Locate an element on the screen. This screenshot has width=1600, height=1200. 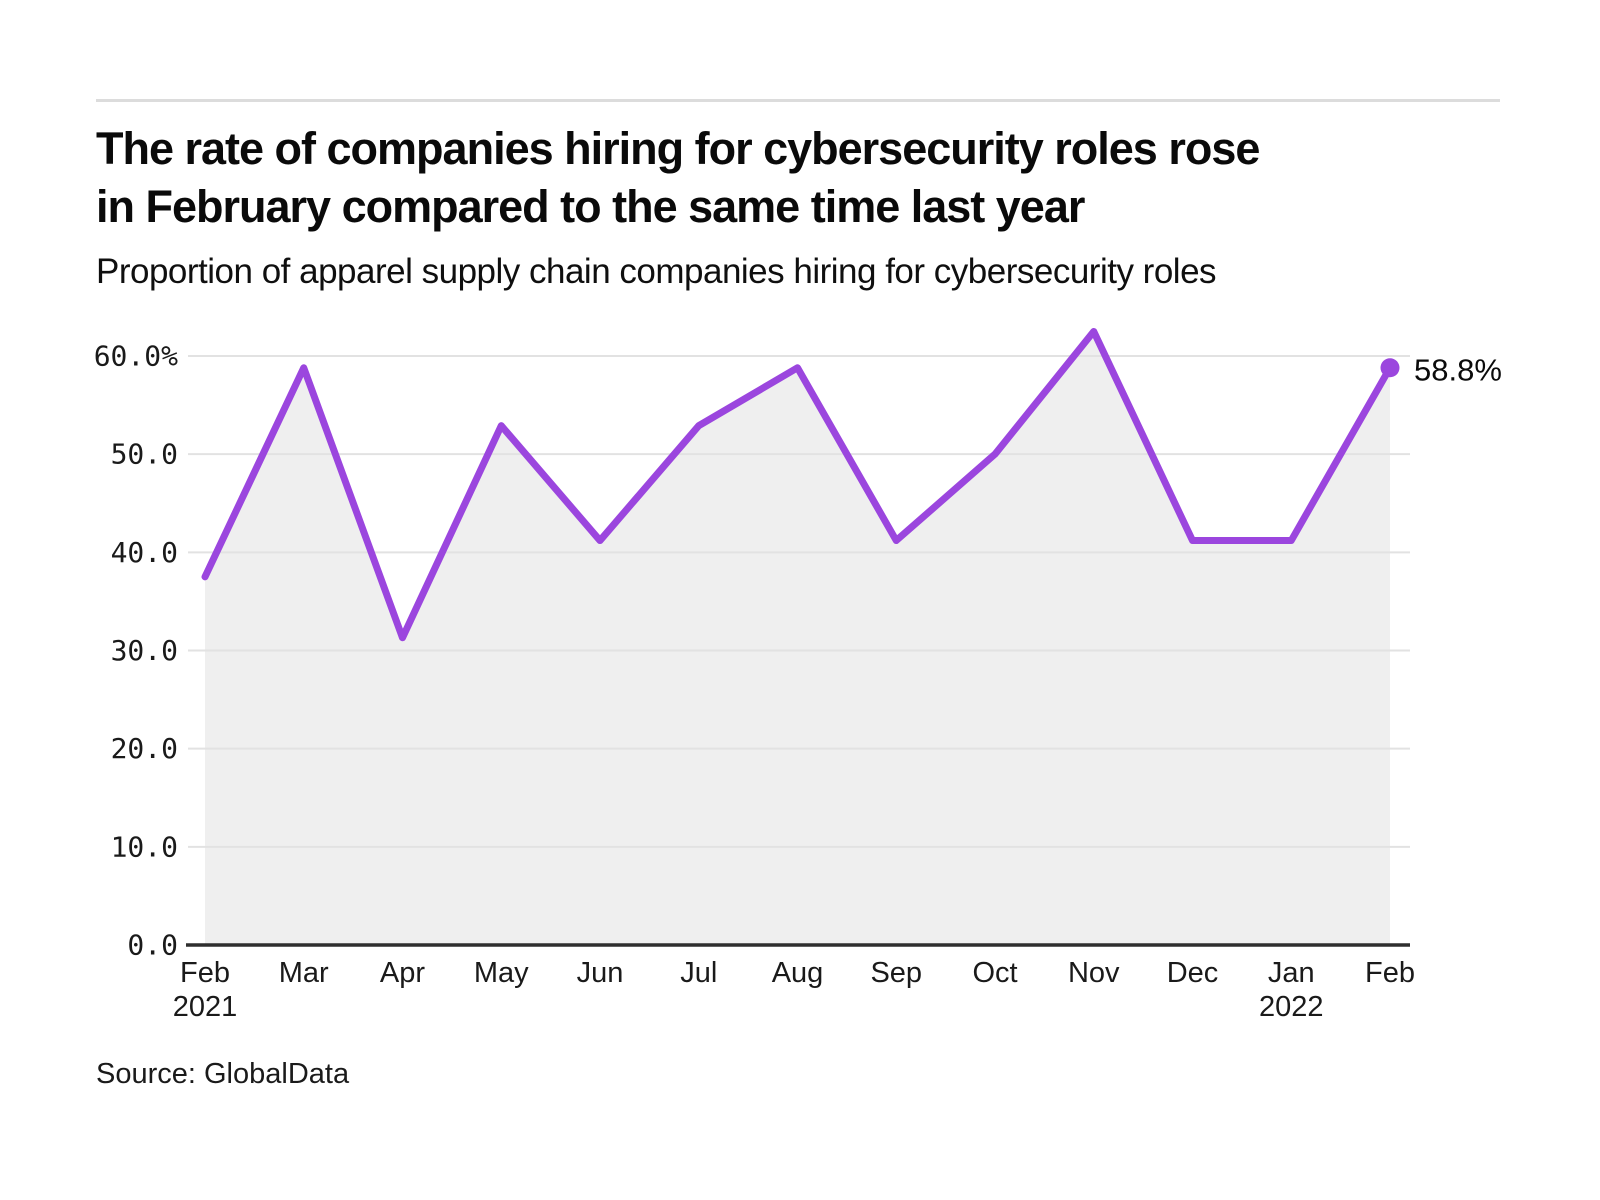
x-axis-year-label: 2022 is located at coordinates (1291, 1007).